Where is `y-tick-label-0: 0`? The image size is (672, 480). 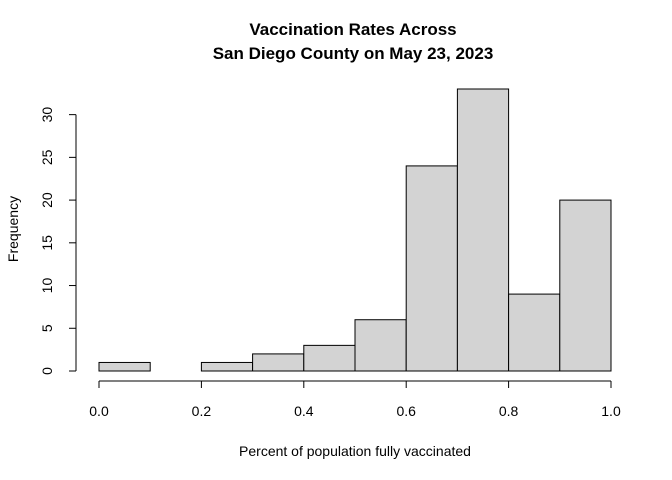 y-tick-label-0: 0 is located at coordinates (47, 371).